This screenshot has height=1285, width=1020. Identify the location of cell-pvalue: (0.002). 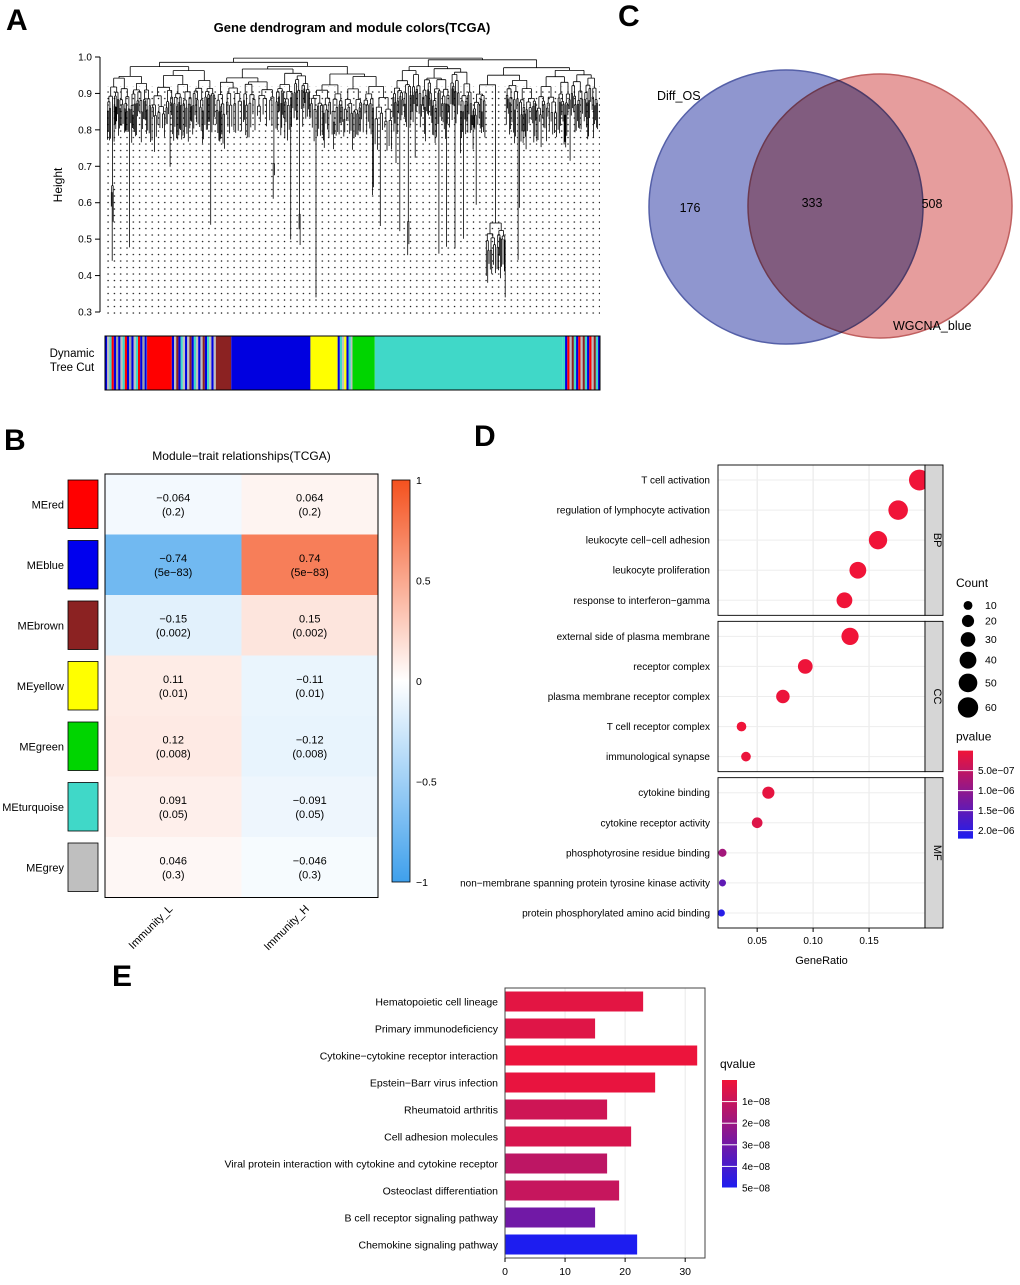
(309, 633).